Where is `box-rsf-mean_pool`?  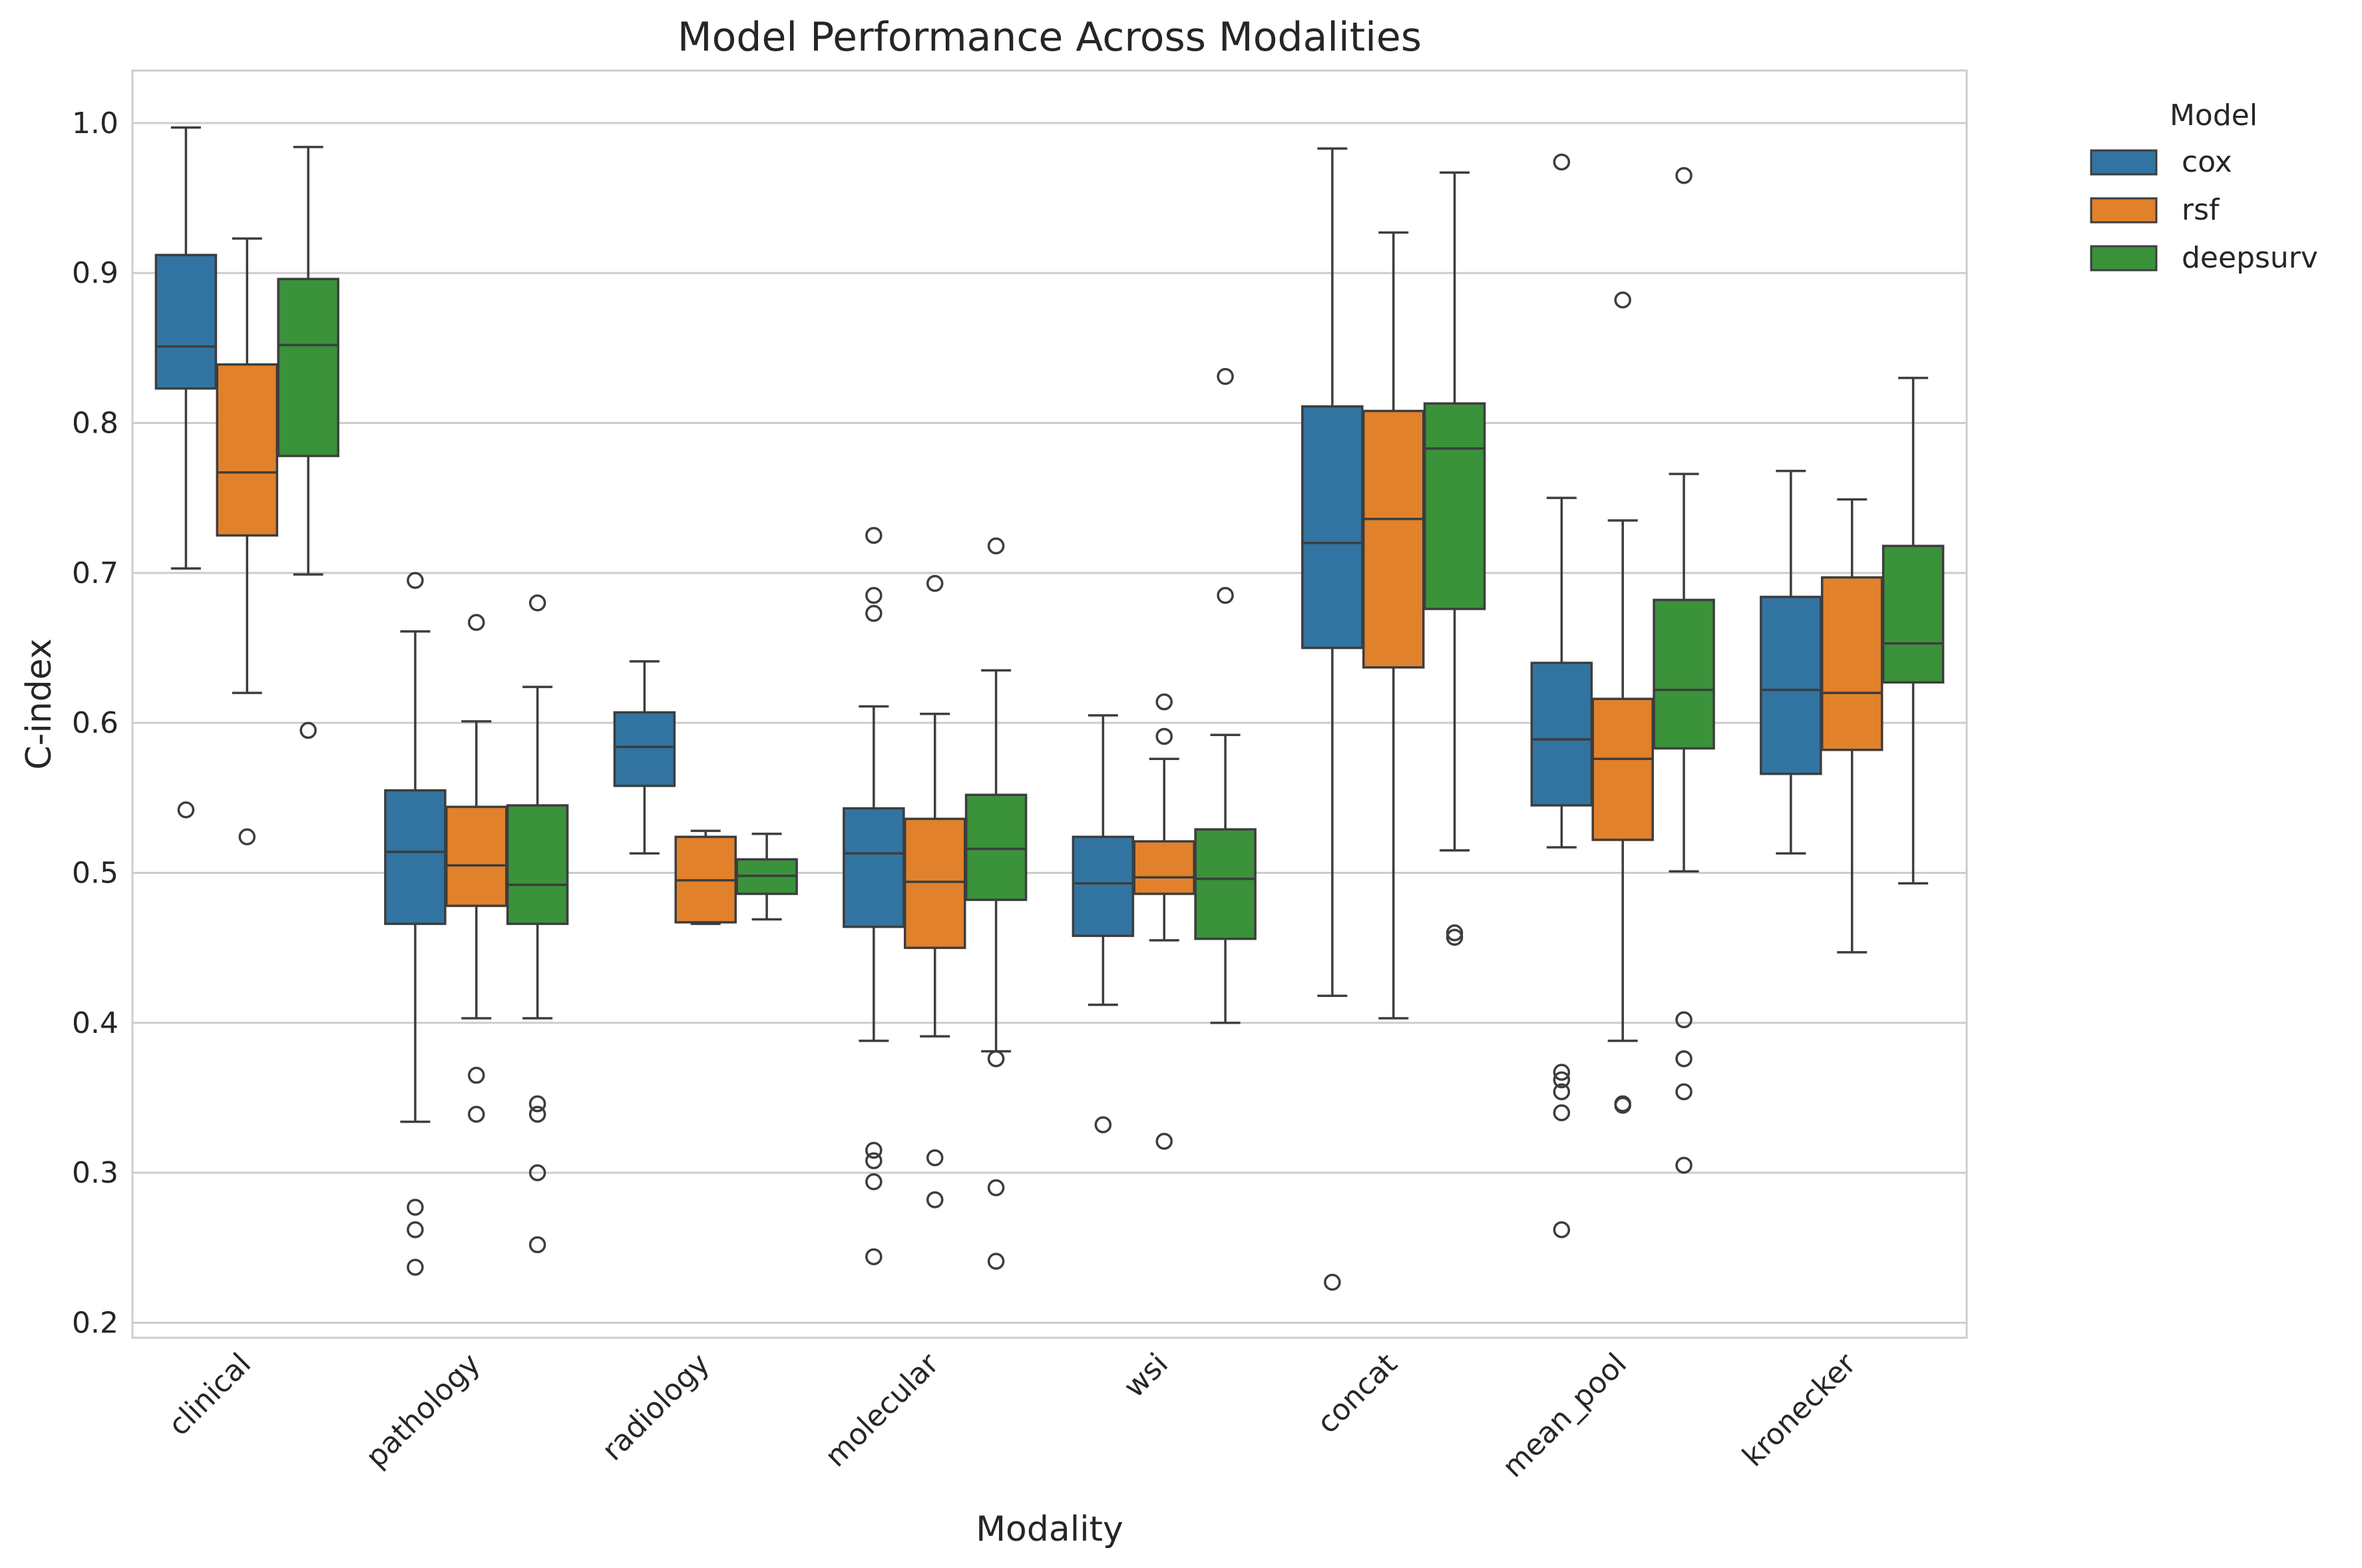
box-rsf-mean_pool is located at coordinates (1622, 702).